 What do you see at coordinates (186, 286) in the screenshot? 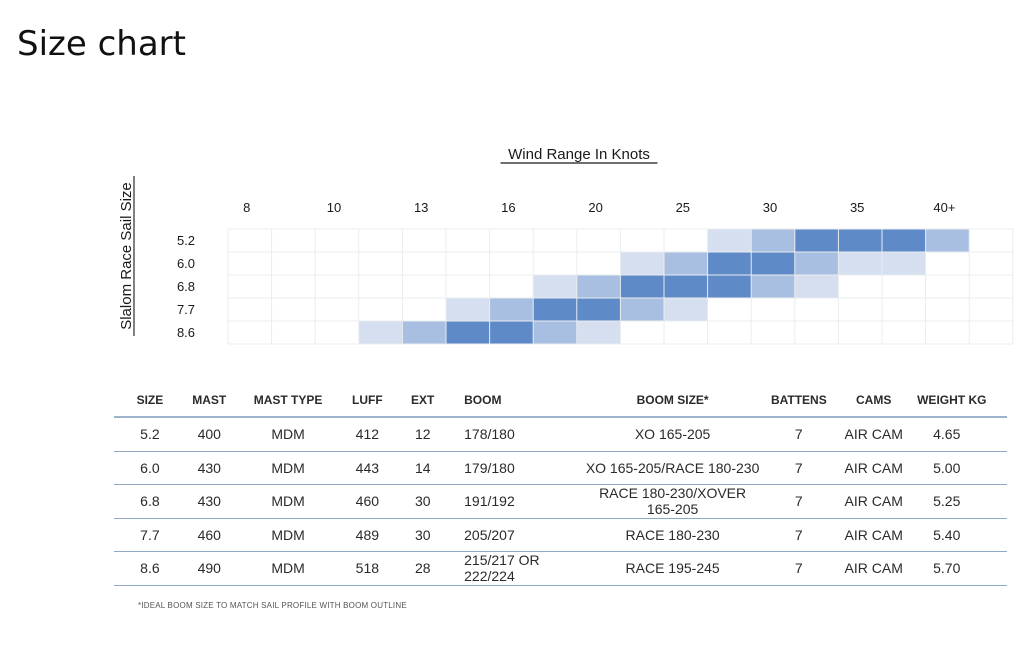
I see `y-tick-label: 6.8` at bounding box center [186, 286].